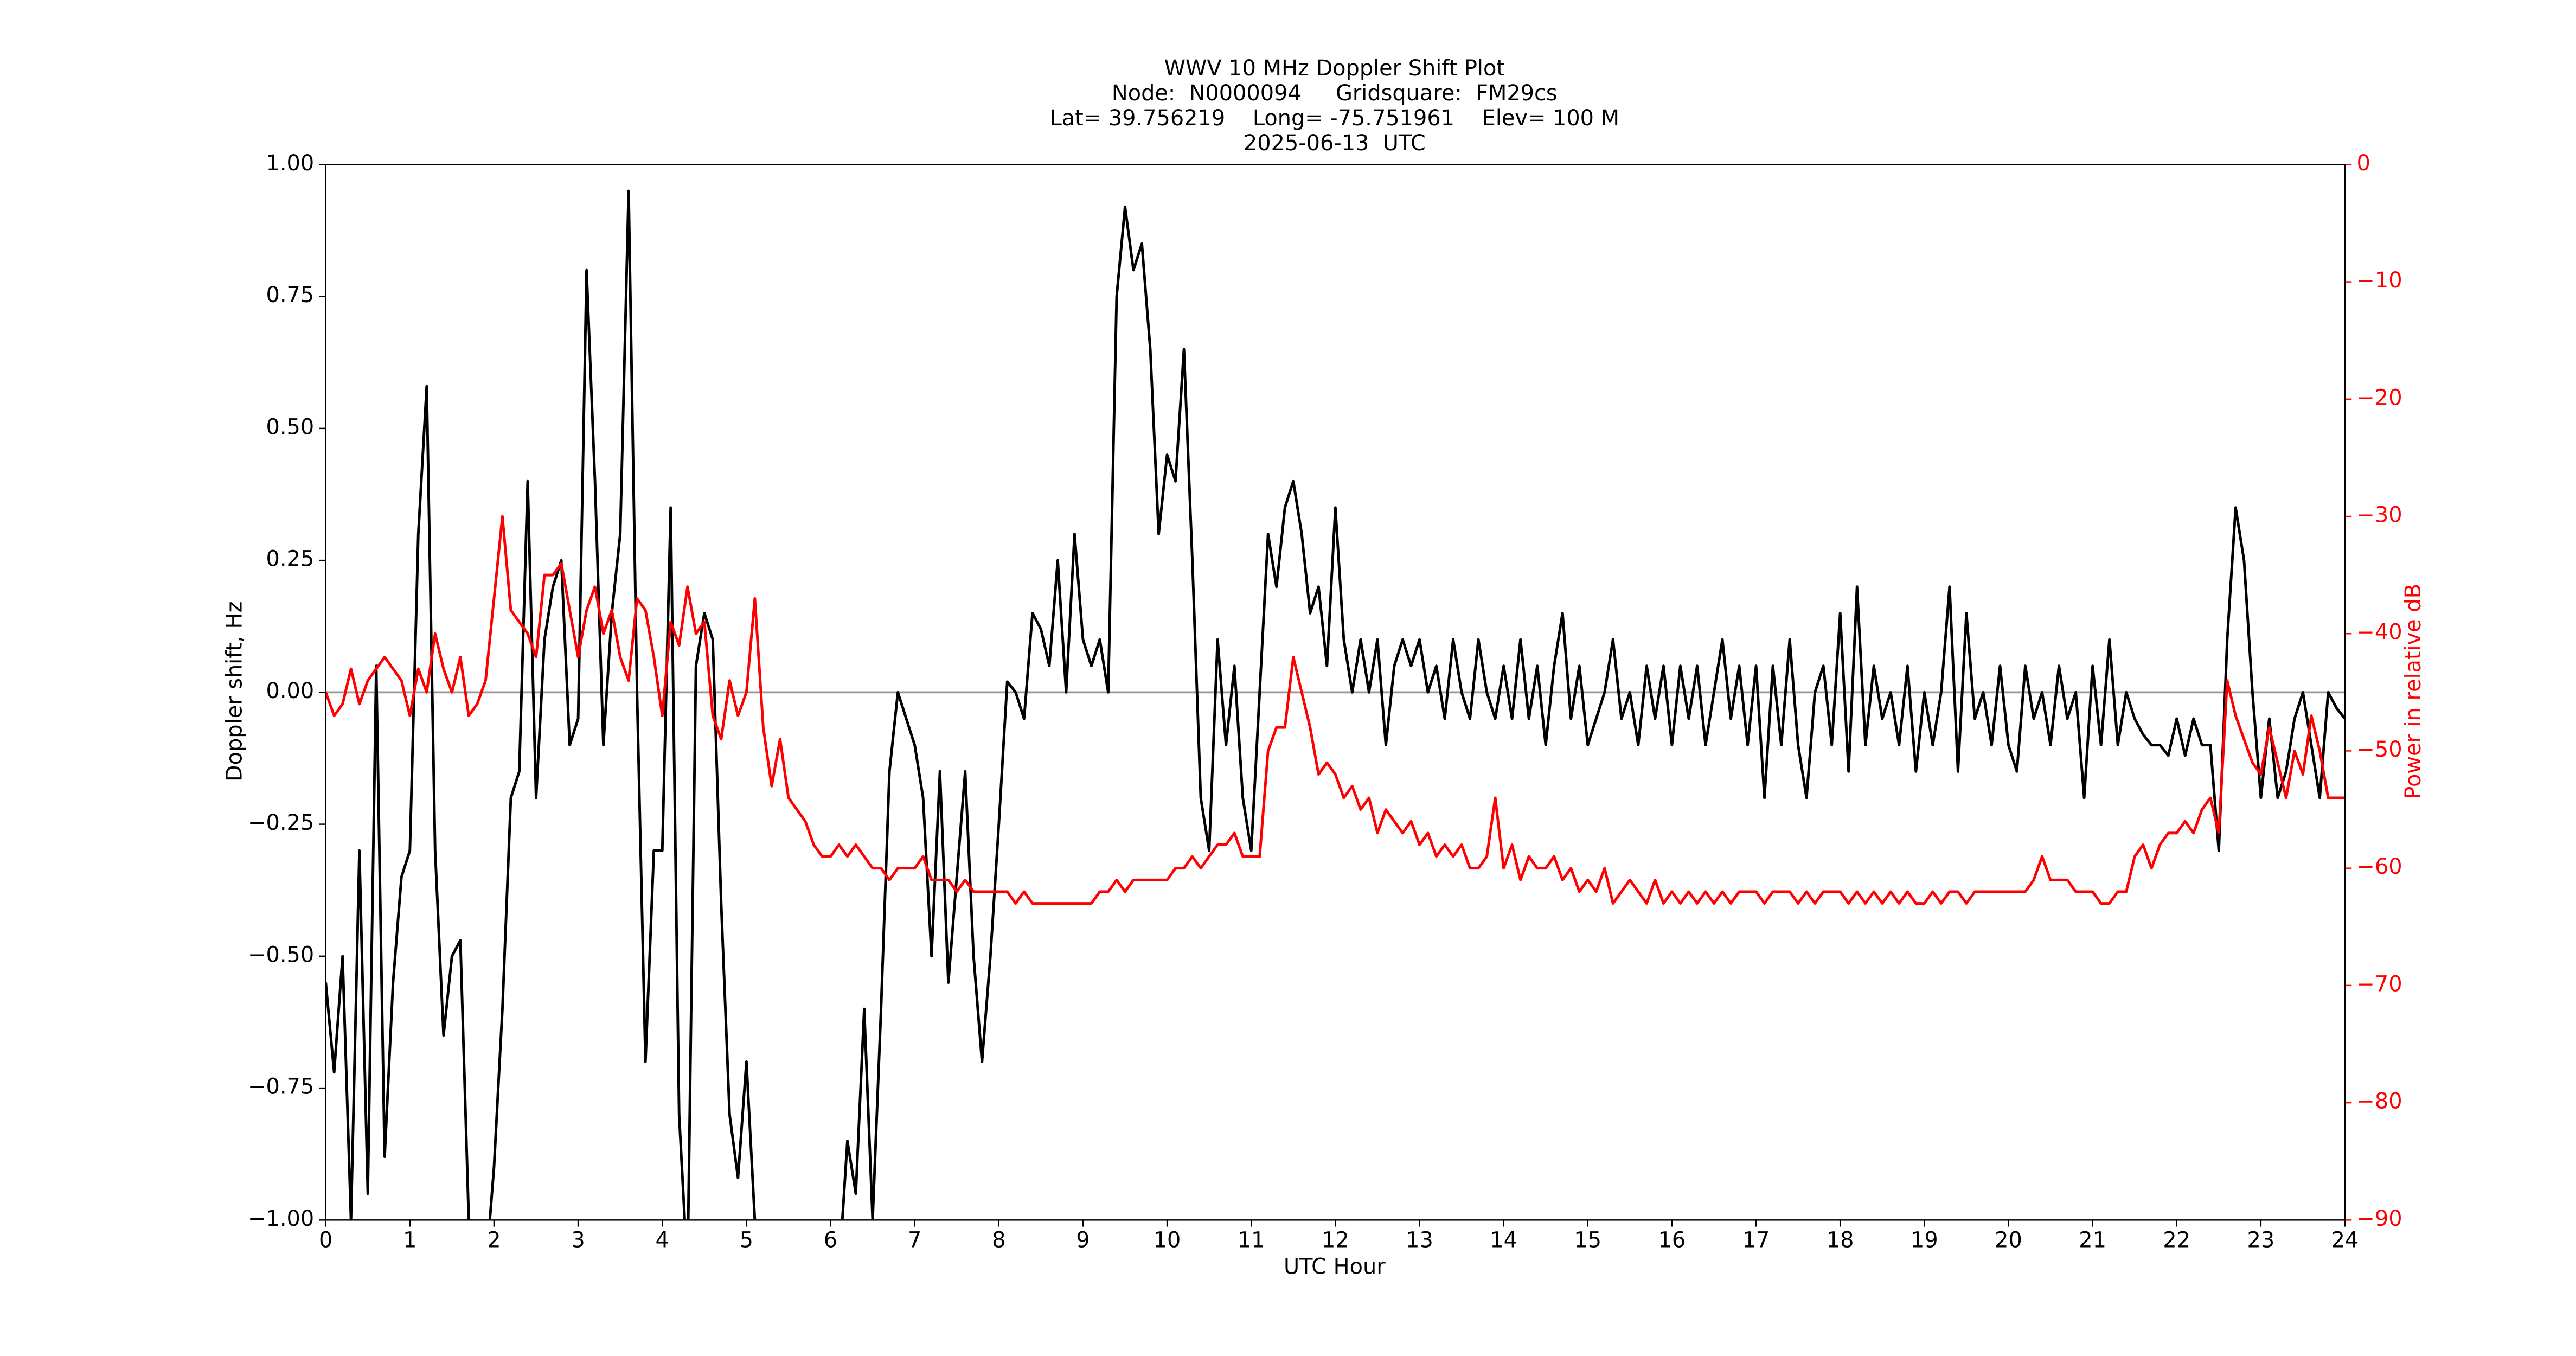 The image size is (2576, 1356). What do you see at coordinates (1756, 1240) in the screenshot?
I see `x-tick-label: 17` at bounding box center [1756, 1240].